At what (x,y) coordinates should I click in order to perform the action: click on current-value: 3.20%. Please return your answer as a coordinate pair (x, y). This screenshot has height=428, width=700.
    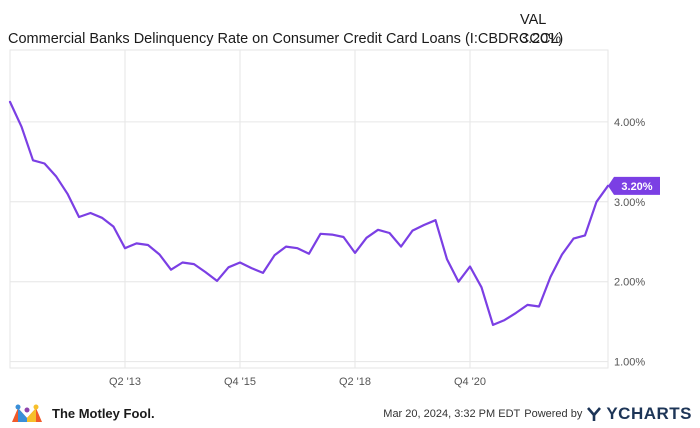
    Looking at the image, I should click on (541, 39).